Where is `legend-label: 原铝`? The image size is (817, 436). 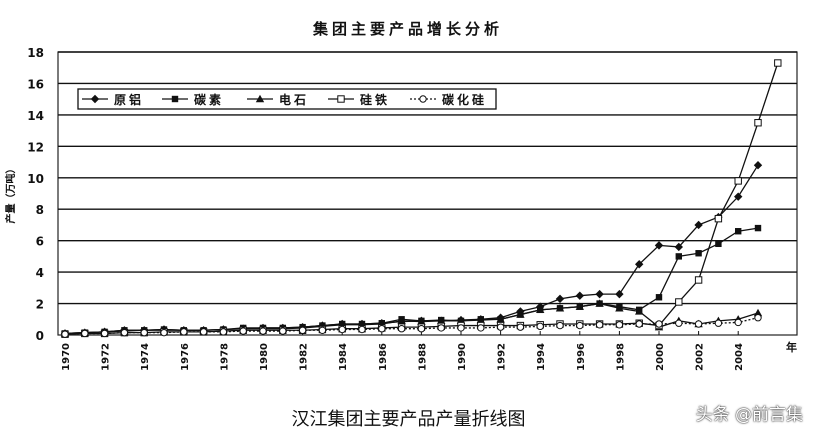 legend-label: 原铝 is located at coordinates (129, 99).